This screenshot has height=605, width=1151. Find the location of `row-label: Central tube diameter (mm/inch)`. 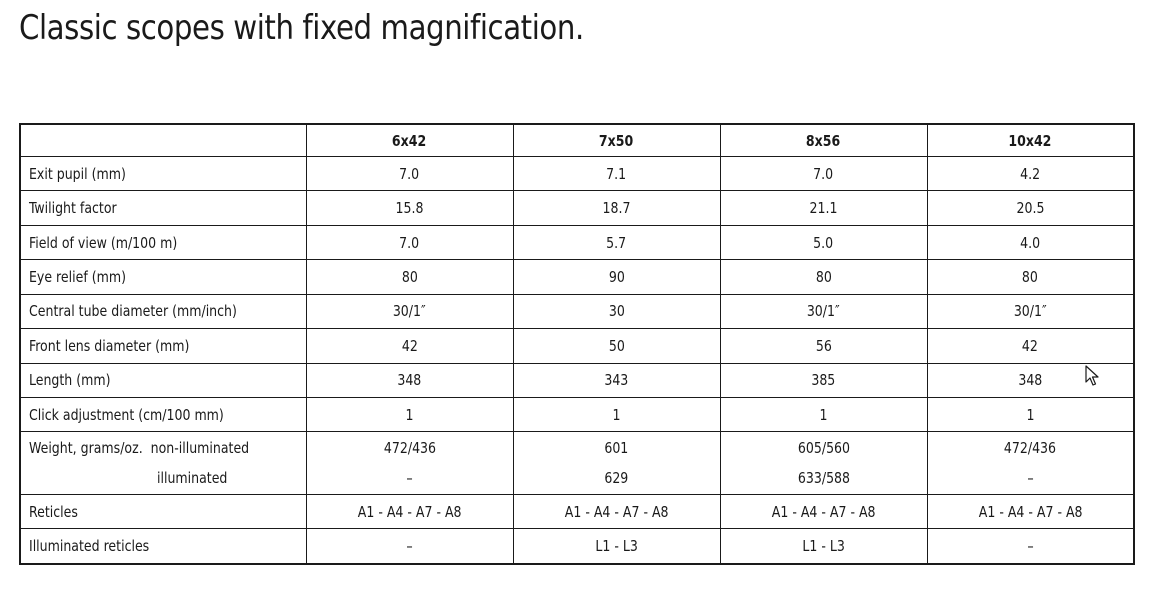

row-label: Central tube diameter (mm/inch) is located at coordinates (163, 311).